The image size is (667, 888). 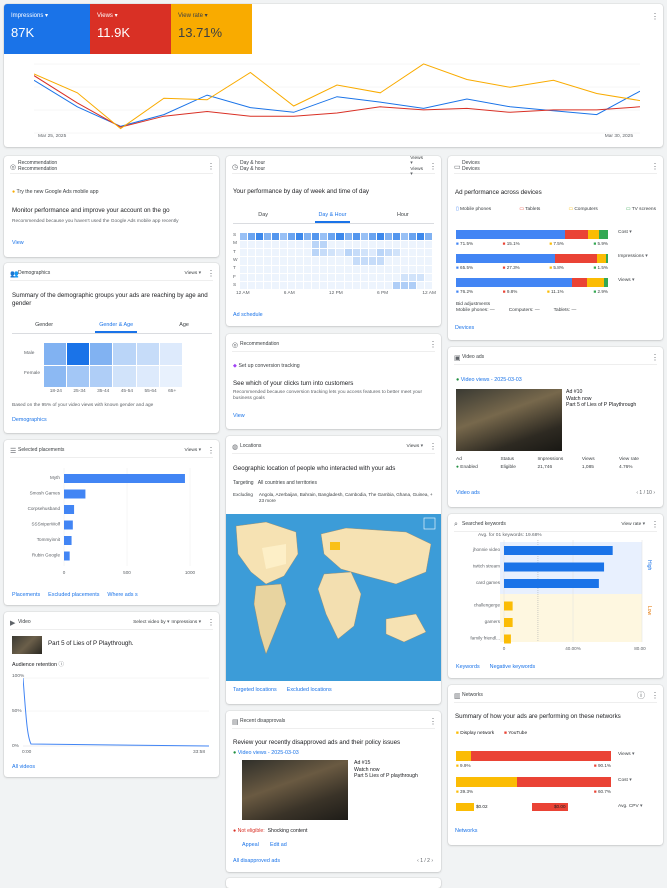 I want to click on locations-links: Targeted locations Excluded locations, so click(x=282, y=690).